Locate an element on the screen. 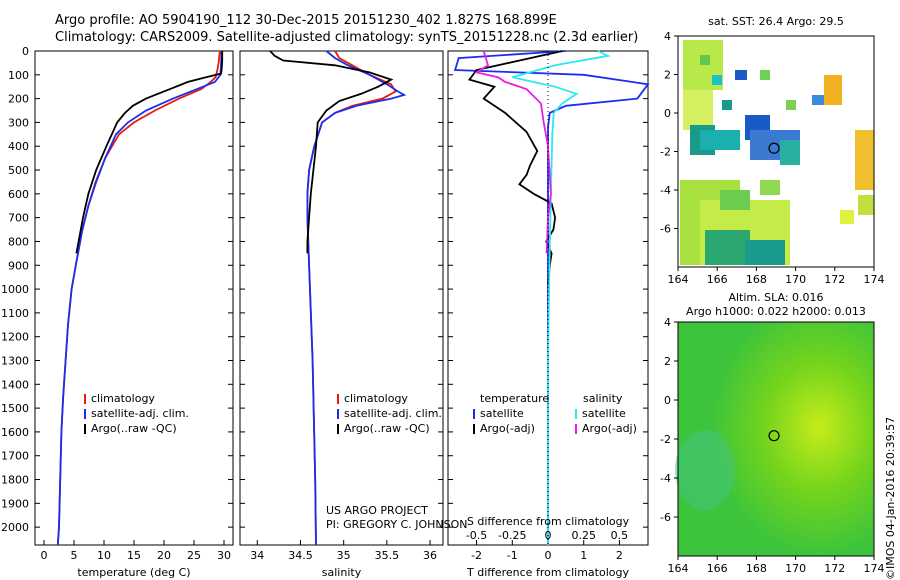 The height and width of the screenshot is (580, 900). depth-tick-label: 0 is located at coordinates (25, 51).